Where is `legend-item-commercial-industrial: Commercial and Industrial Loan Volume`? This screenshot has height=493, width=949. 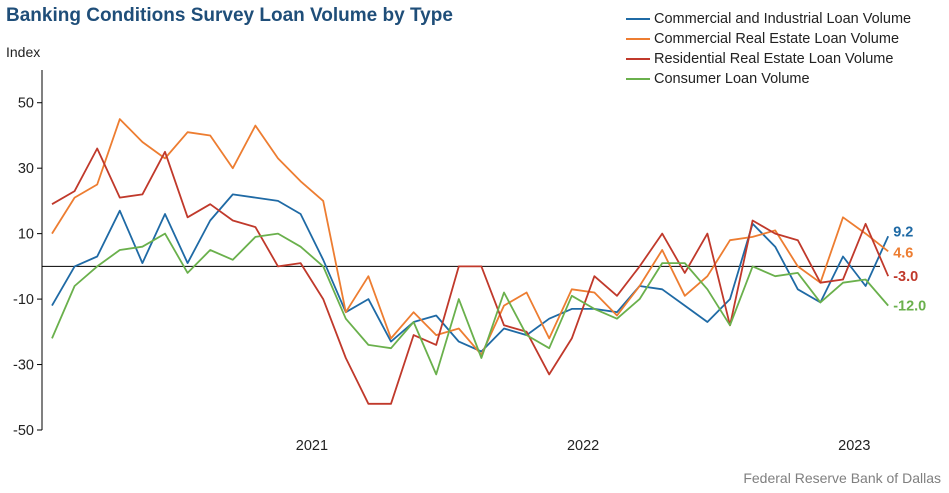
legend-item-commercial-industrial: Commercial and Industrial Loan Volume is located at coordinates (768, 19).